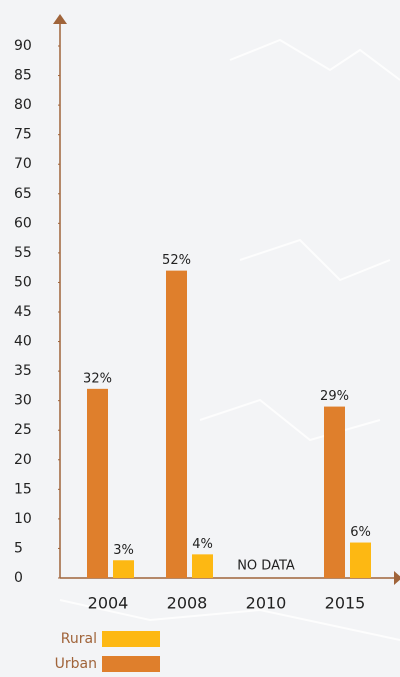  Describe the element at coordinates (23, 223) in the screenshot. I see `y-tick-label: 60` at that location.